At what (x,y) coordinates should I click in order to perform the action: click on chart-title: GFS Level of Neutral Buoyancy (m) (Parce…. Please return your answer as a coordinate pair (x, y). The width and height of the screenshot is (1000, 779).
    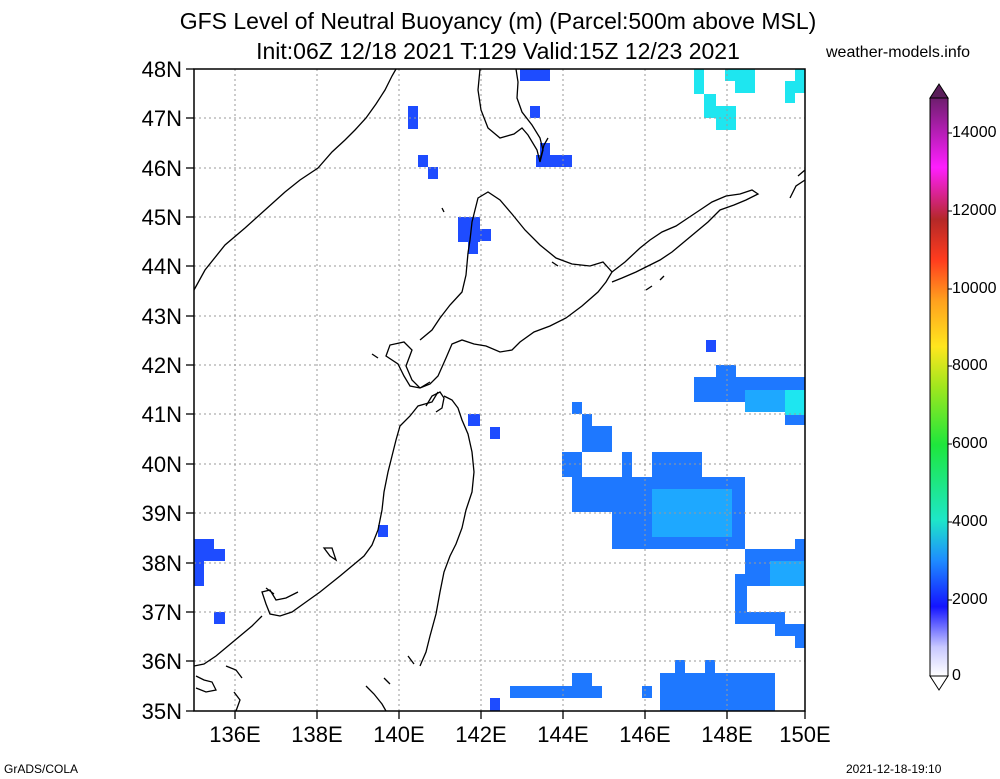
    Looking at the image, I should click on (498, 21).